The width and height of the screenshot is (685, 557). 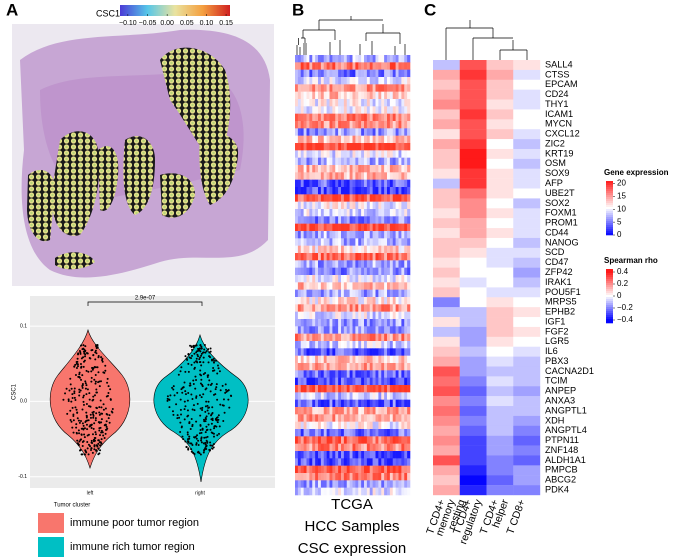 What do you see at coordinates (557, 74) in the screenshot?
I see `gene-label: CTSS` at bounding box center [557, 74].